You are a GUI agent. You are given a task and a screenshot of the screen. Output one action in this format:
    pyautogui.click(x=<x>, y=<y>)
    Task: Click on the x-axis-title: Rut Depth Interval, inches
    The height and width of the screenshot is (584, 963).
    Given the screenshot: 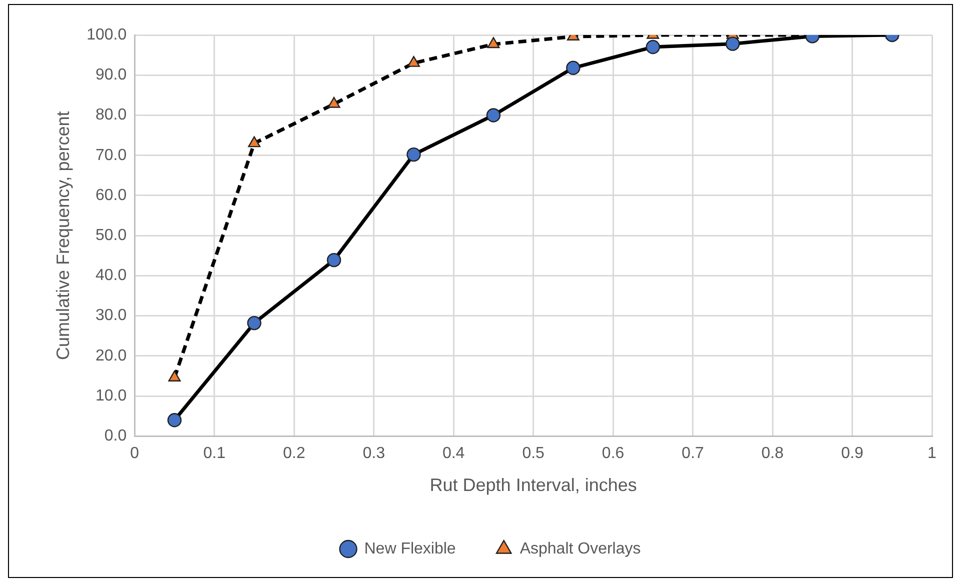 What is the action you would take?
    pyautogui.click(x=533, y=485)
    